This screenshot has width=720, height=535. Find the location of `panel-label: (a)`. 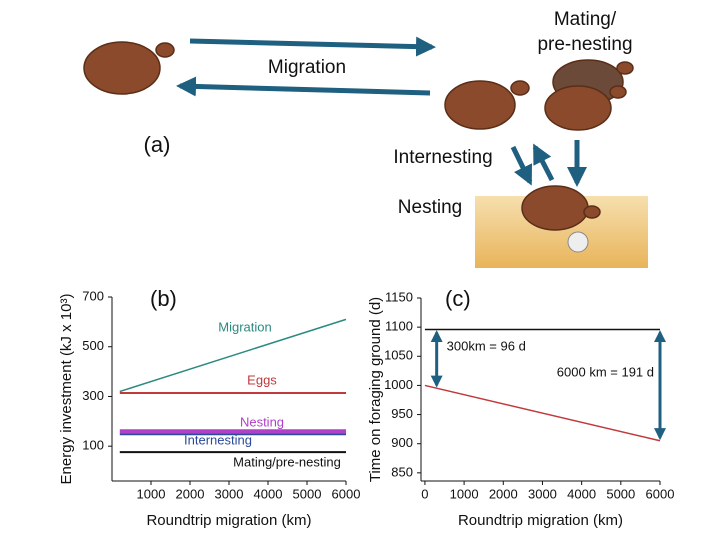

panel-label: (a) is located at coordinates (157, 144).